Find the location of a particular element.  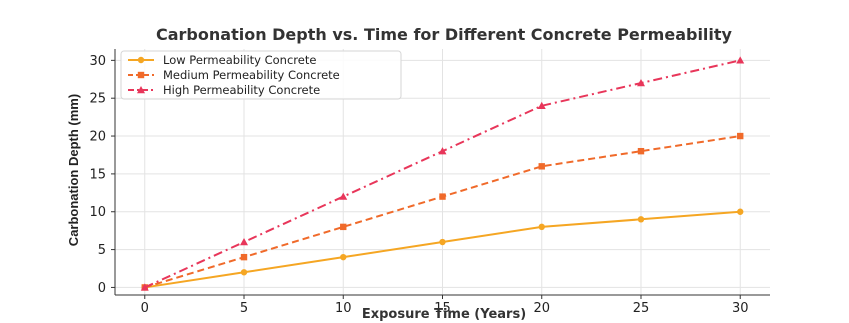

x-tick-label: 15 is located at coordinates (442, 308).